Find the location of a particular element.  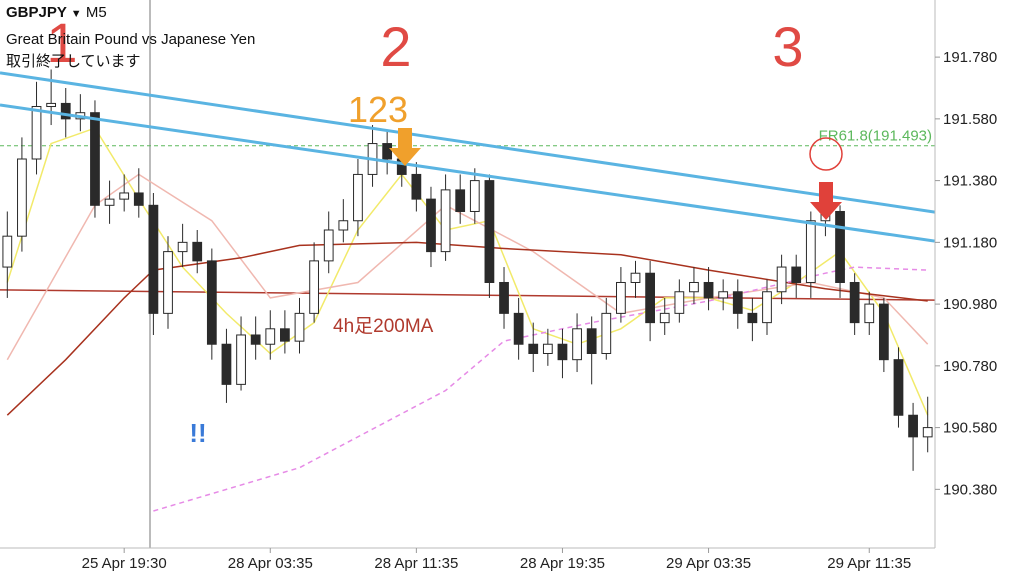

x-tick-label: 29 Apr 03:35 is located at coordinates (708, 563).